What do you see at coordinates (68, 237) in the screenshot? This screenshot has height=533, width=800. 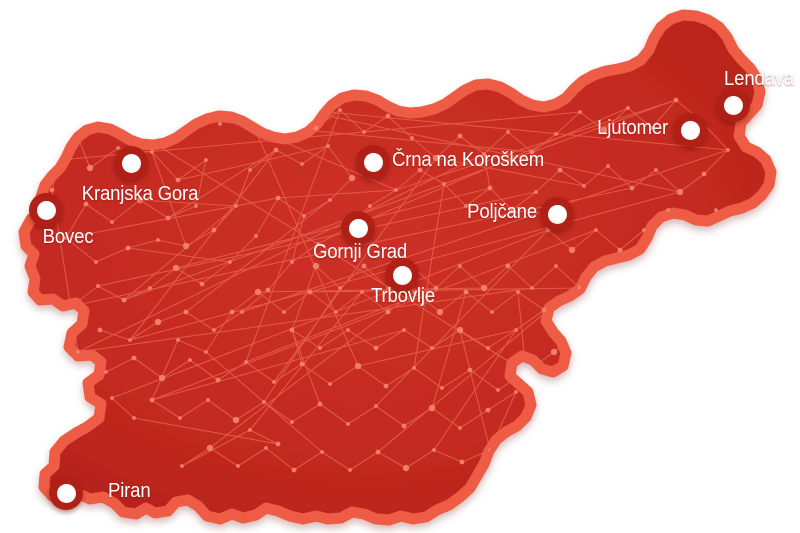 I see `city-label-bovec: Bovec` at bounding box center [68, 237].